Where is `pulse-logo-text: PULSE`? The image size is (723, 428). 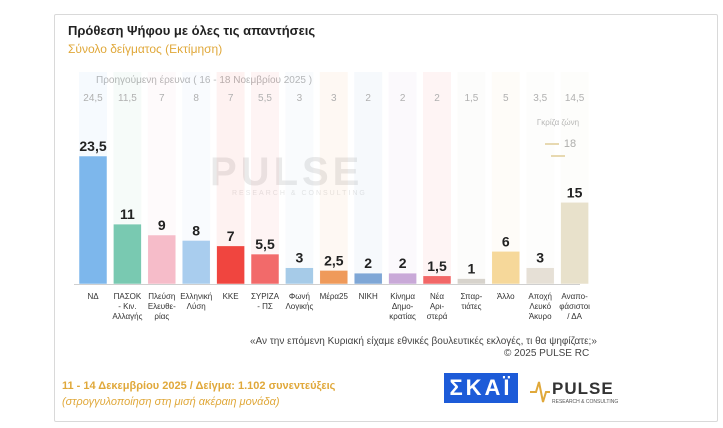
pulse-logo-text: PULSE is located at coordinates (583, 388).